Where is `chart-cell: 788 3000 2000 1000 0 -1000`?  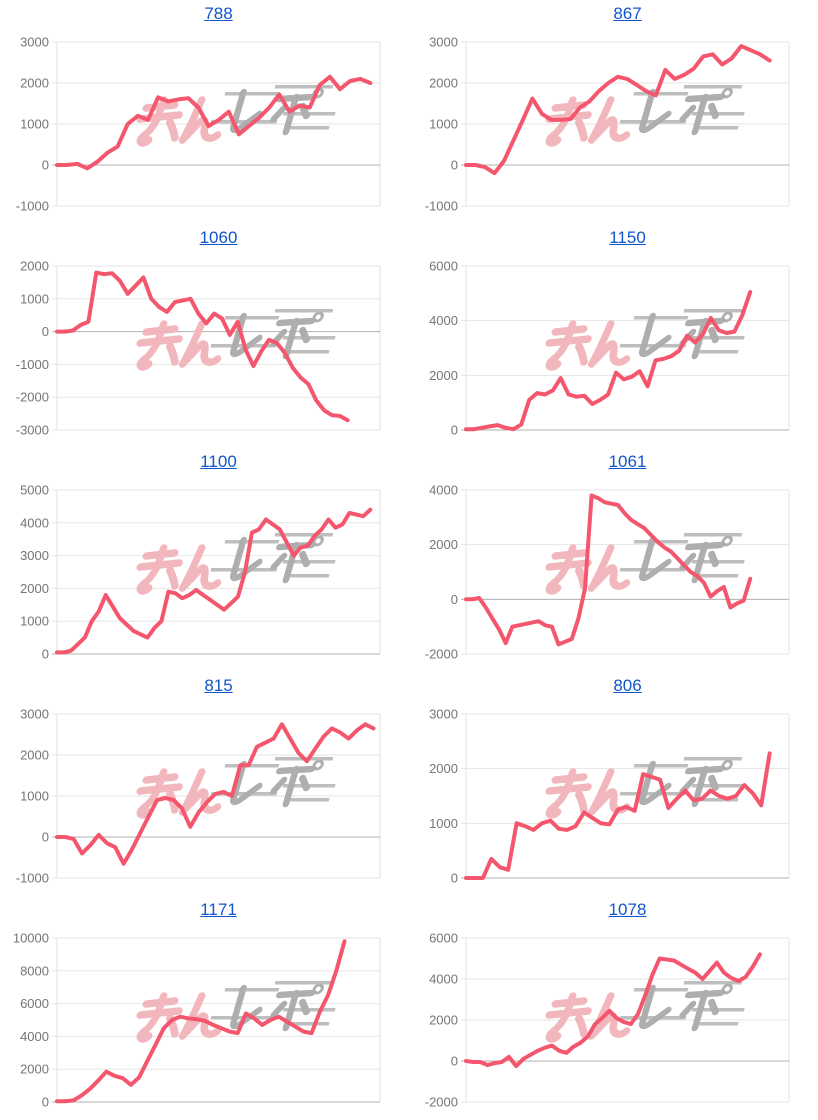 chart-cell: 788 3000 2000 1000 0 -1000 is located at coordinates (204, 112).